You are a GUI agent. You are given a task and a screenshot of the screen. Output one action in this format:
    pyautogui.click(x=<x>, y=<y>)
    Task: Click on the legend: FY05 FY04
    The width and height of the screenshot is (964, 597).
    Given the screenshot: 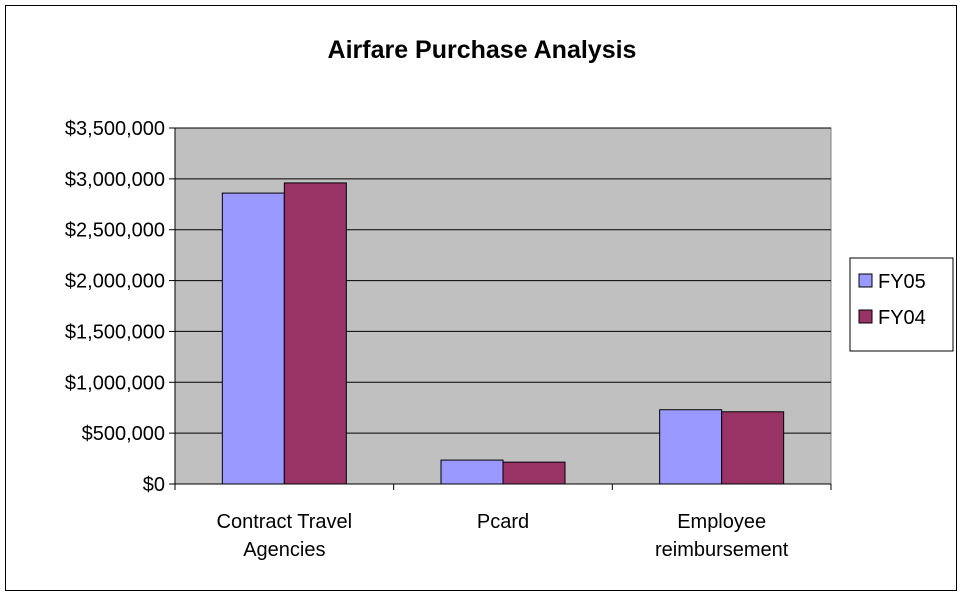 What is the action you would take?
    pyautogui.click(x=901, y=304)
    